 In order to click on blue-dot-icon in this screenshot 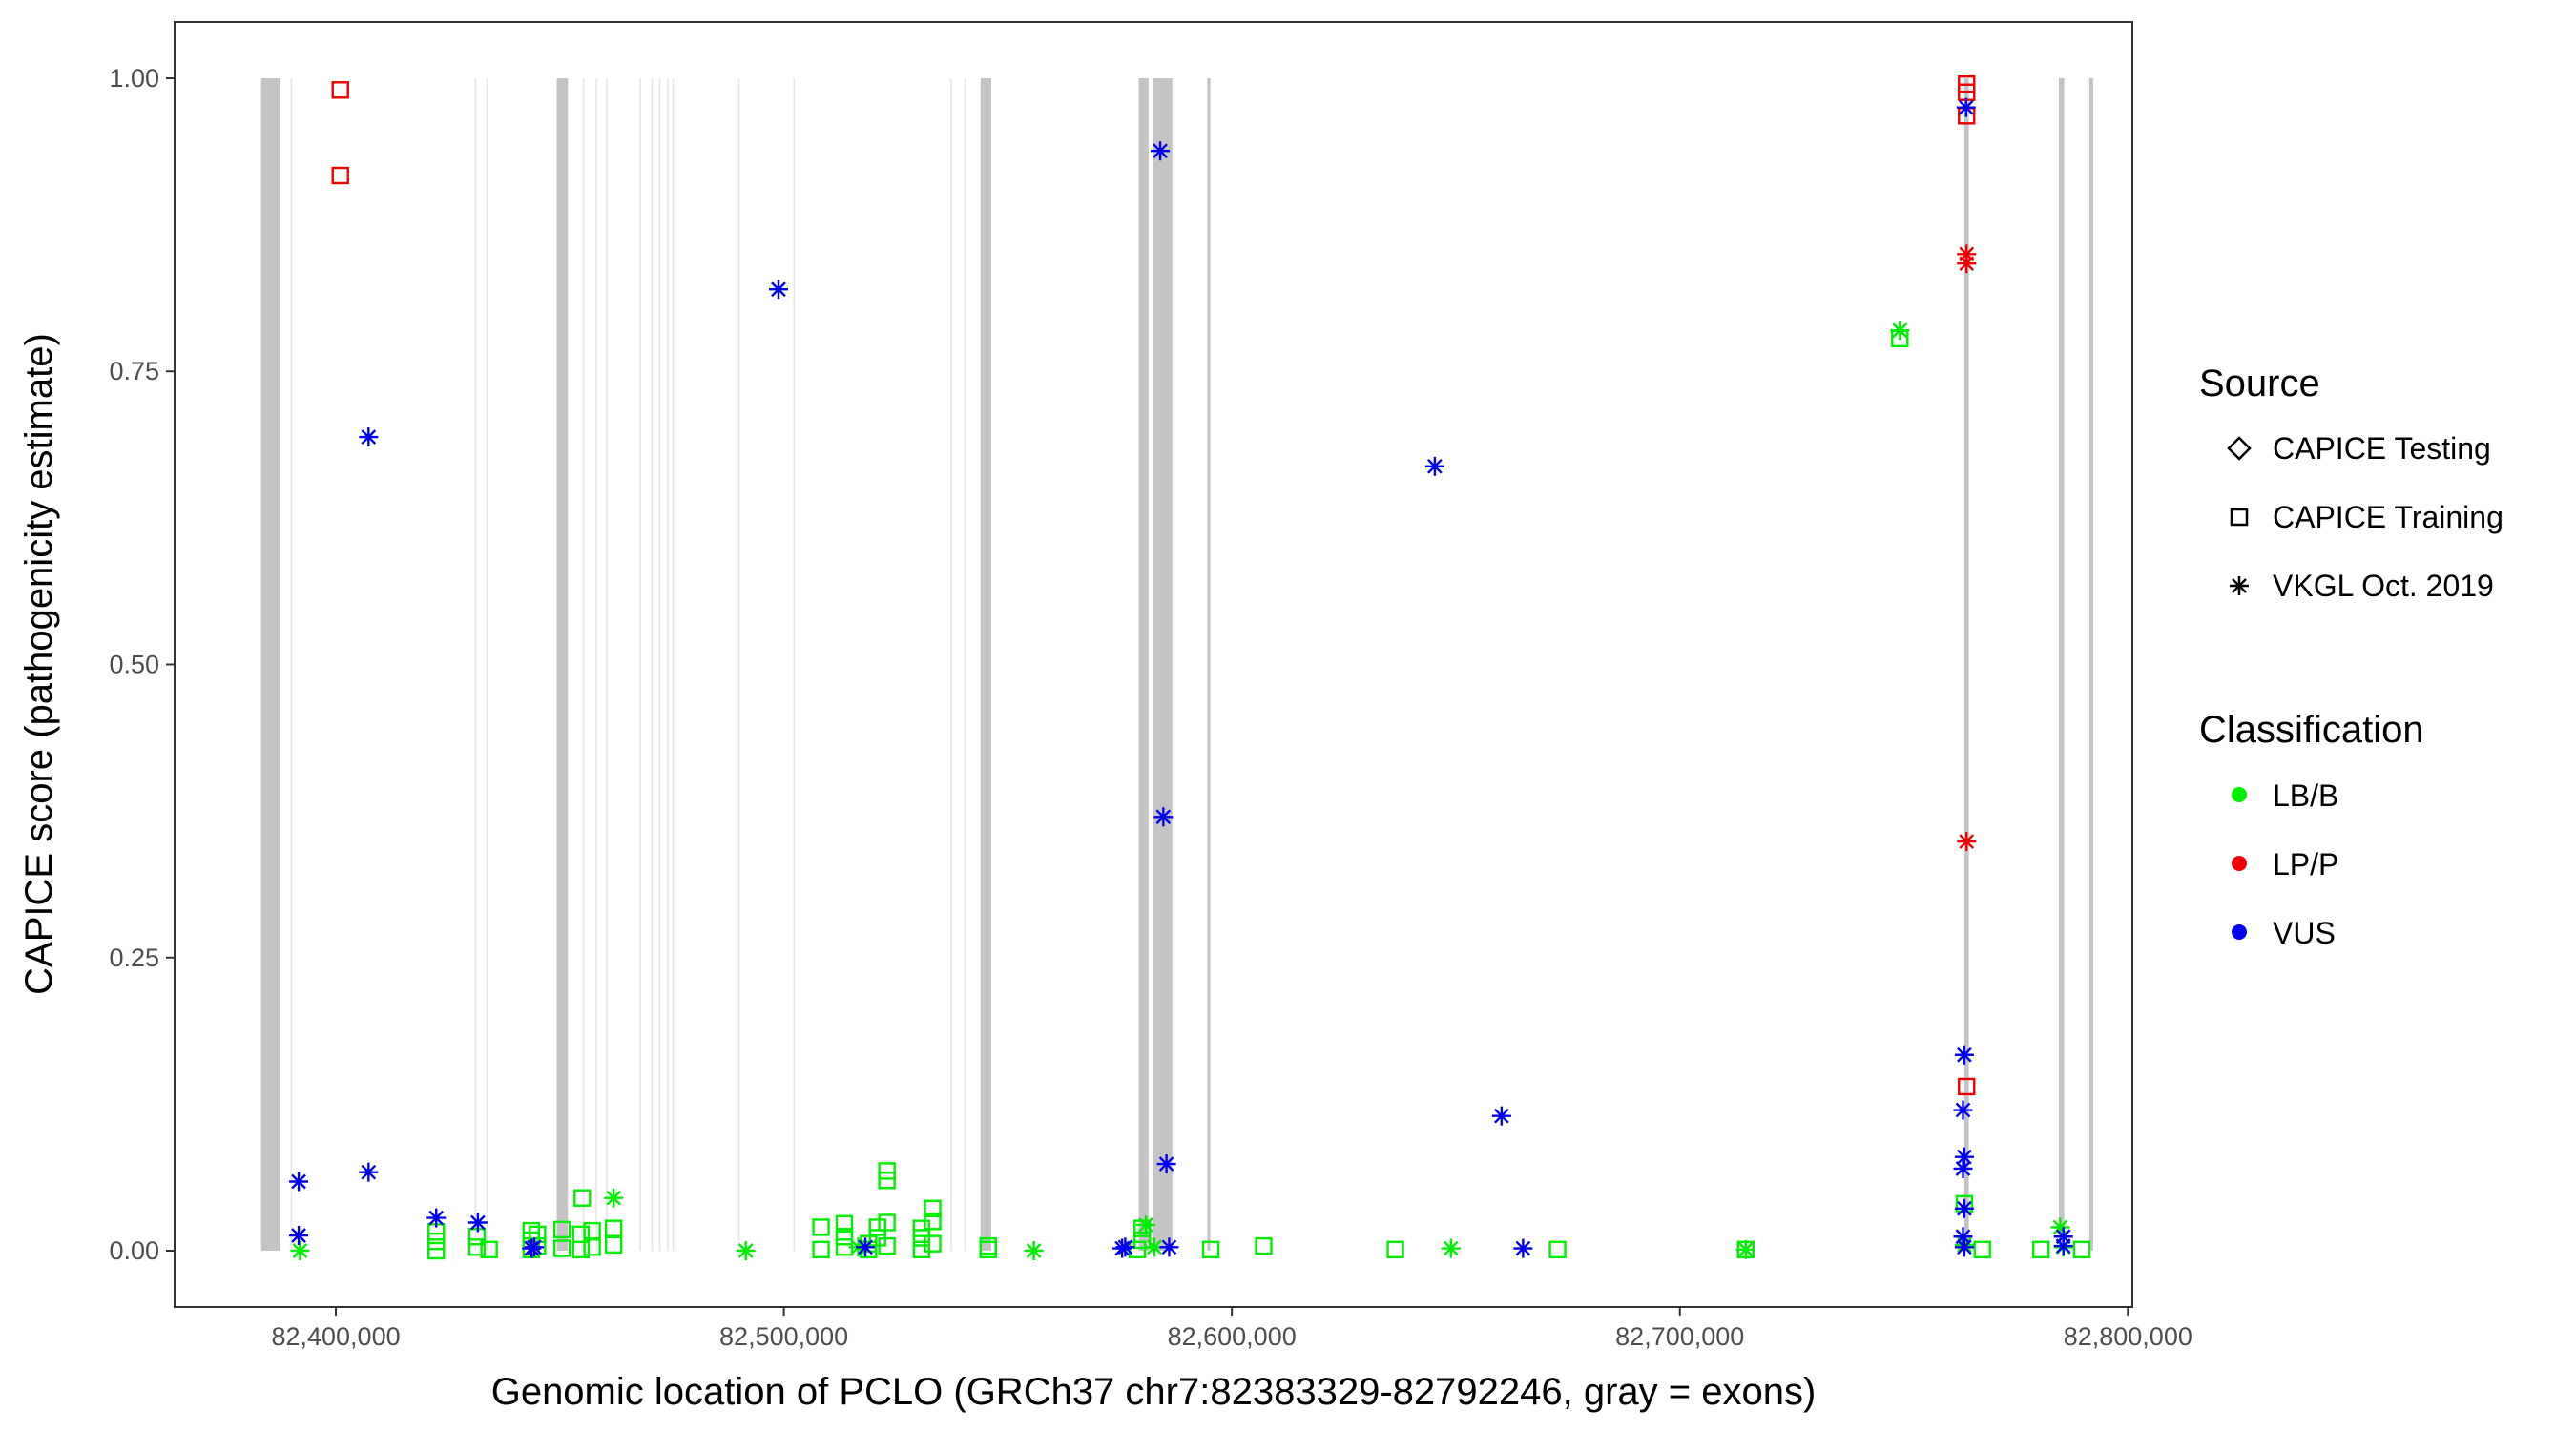, I will do `click(2239, 932)`.